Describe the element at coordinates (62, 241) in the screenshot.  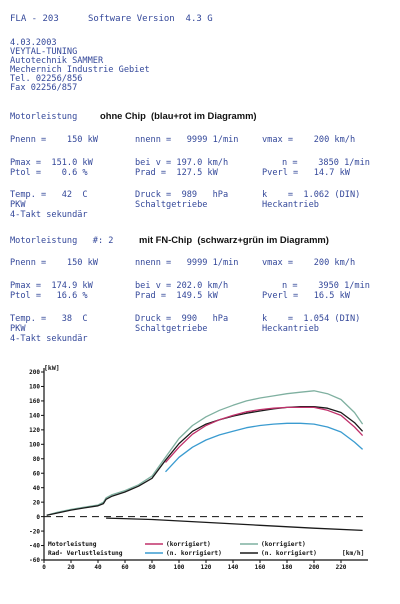
I see `run2-title: Motorleistung #: 2` at that location.